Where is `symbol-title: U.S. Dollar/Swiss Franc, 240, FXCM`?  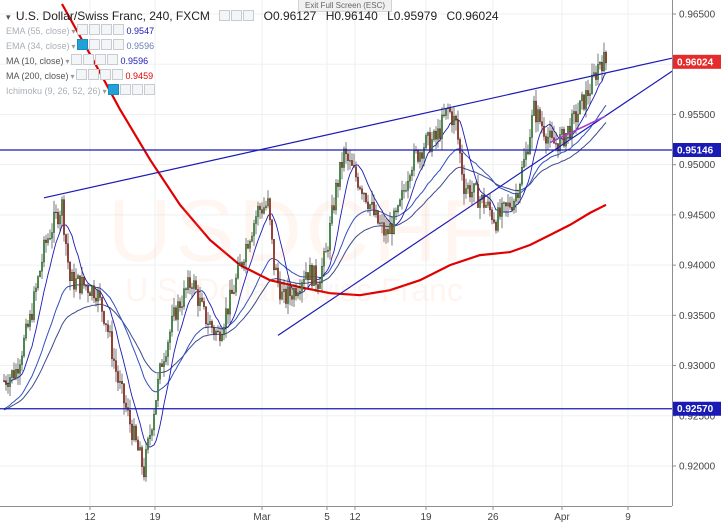 symbol-title: U.S. Dollar/Swiss Franc, 240, FXCM is located at coordinates (112, 16).